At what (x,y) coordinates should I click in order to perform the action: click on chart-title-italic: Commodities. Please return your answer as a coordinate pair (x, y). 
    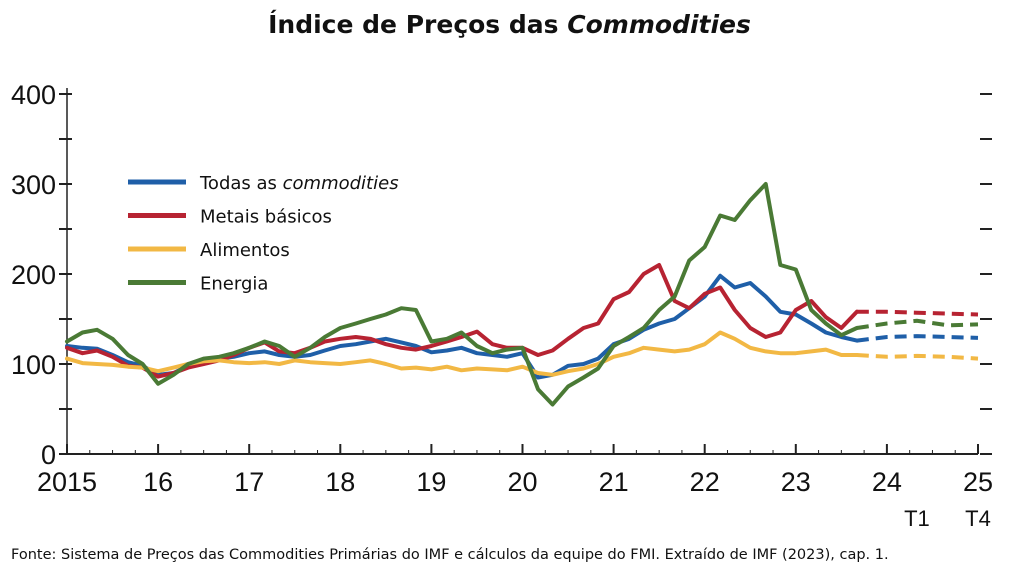
    Looking at the image, I should click on (659, 24).